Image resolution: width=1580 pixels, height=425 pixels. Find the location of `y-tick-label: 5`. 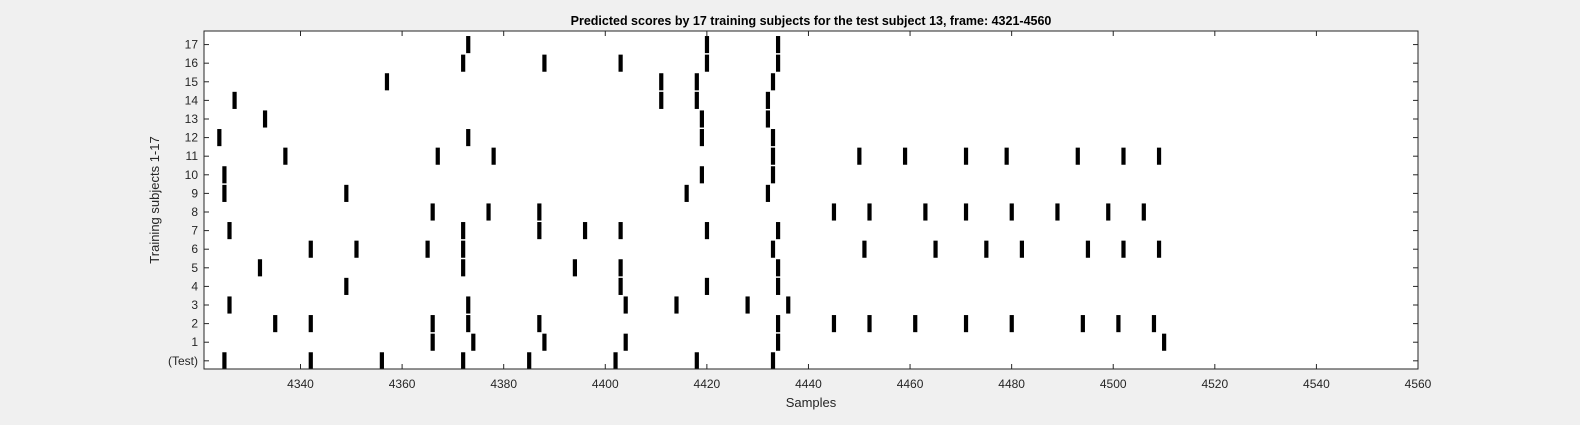

y-tick-label: 5 is located at coordinates (194, 268).